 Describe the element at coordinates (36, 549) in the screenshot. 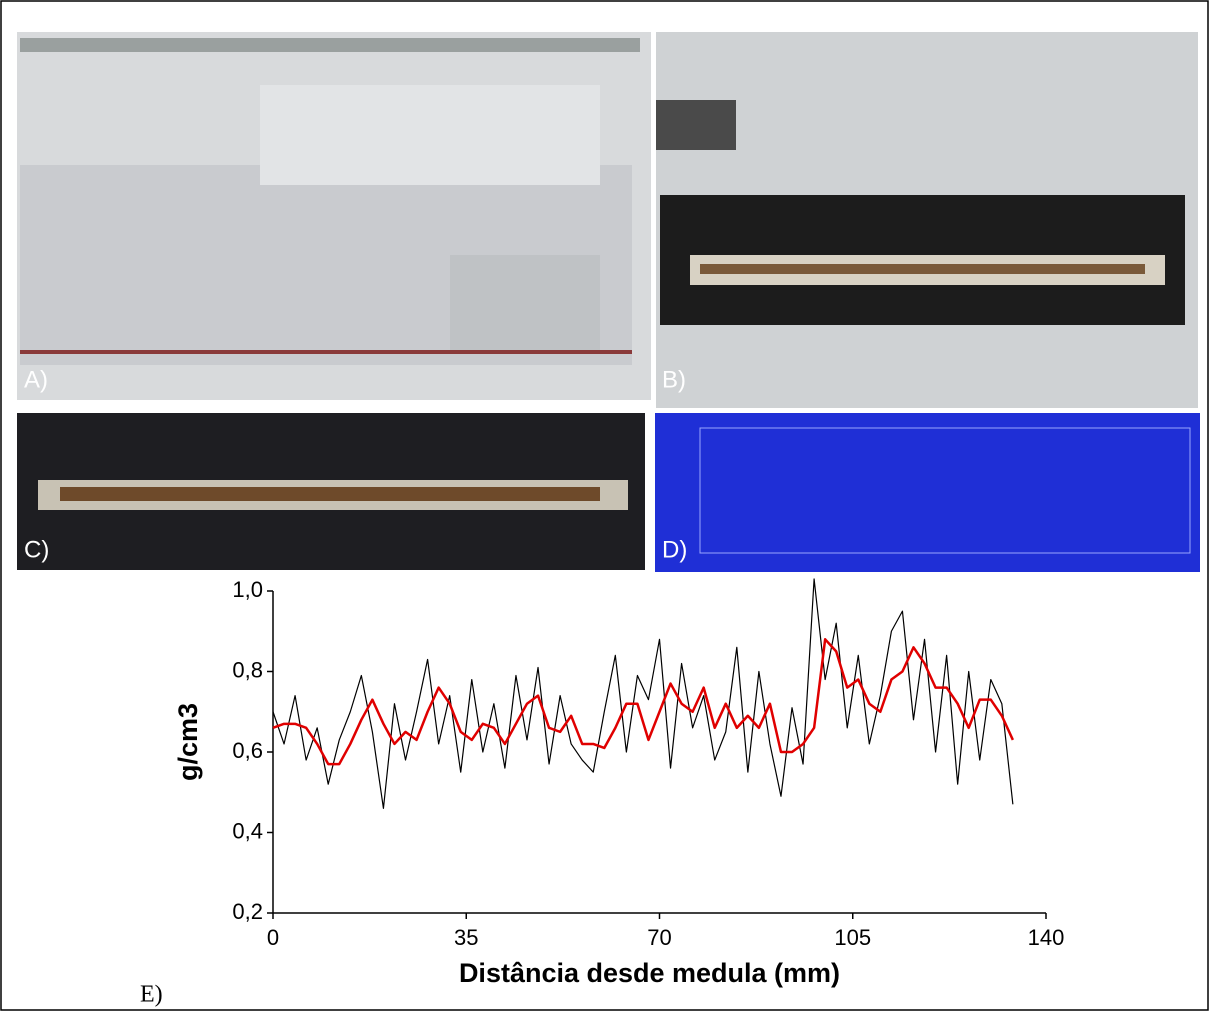

I see `panel-label: C)` at that location.